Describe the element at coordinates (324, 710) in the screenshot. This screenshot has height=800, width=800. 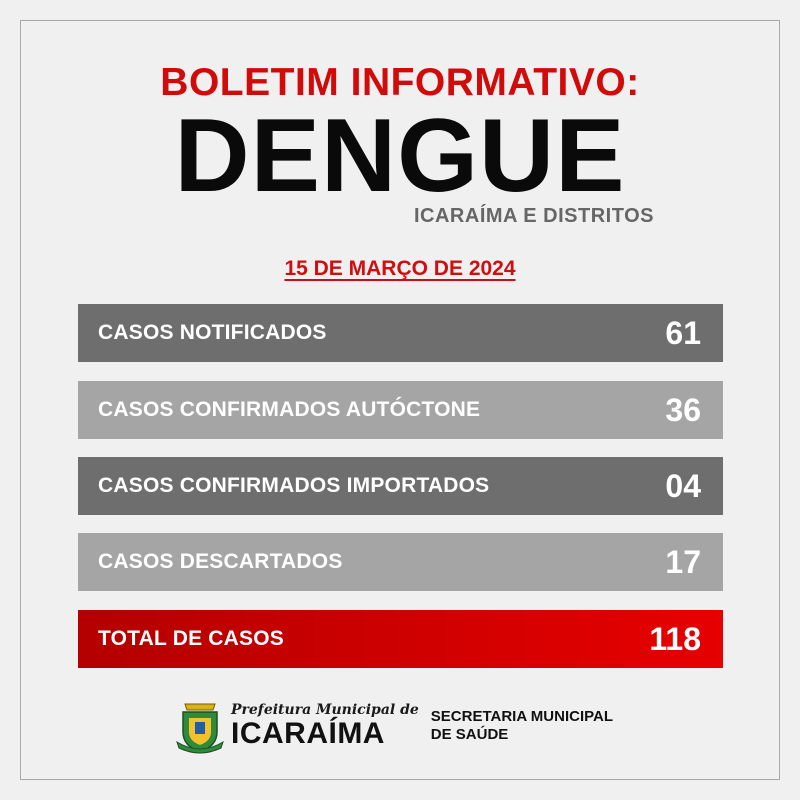
I see `prefeitura-label: Prefeitura Municipal de` at that location.